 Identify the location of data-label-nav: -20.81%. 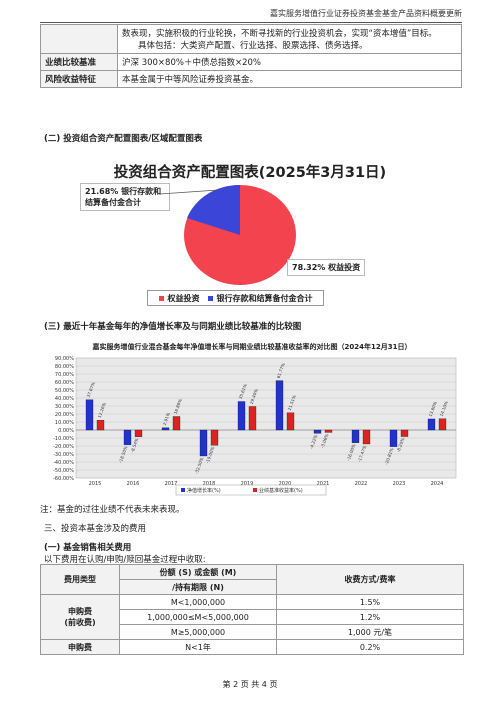
(389, 456).